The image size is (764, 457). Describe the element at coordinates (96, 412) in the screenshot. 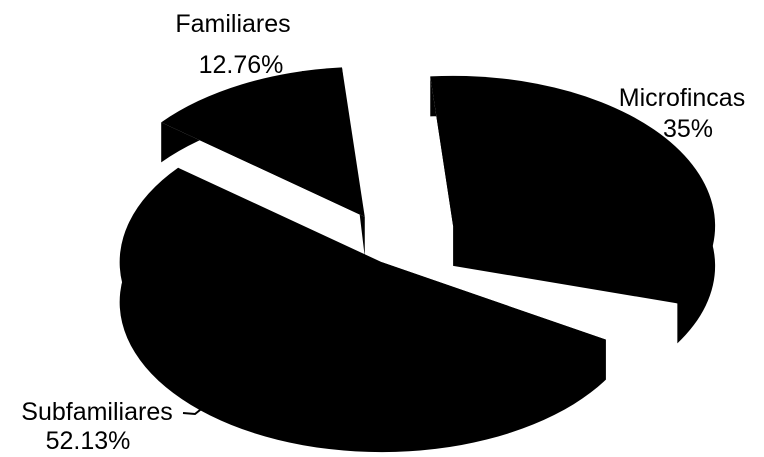

I see `category-label-subfamiliares: Subfamiliares` at that location.